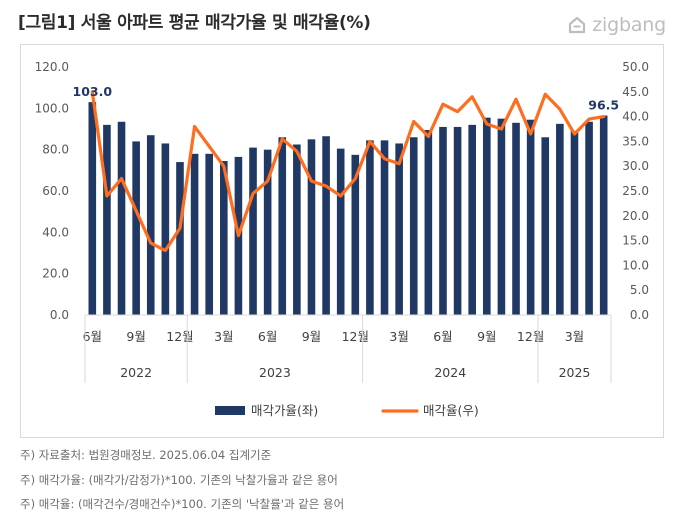 The width and height of the screenshot is (680, 521). I want to click on x-year-label: 2022, so click(136, 372).